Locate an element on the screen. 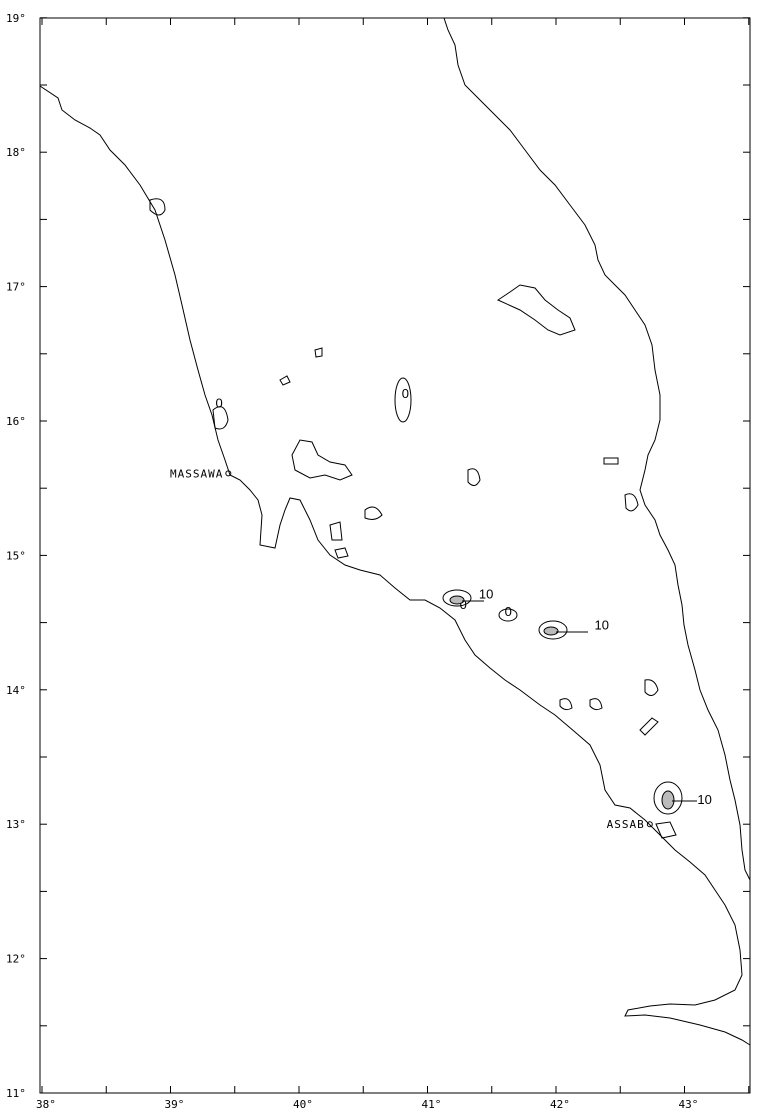 The image size is (783, 1115). lon-label: 39° is located at coordinates (175, 1104).